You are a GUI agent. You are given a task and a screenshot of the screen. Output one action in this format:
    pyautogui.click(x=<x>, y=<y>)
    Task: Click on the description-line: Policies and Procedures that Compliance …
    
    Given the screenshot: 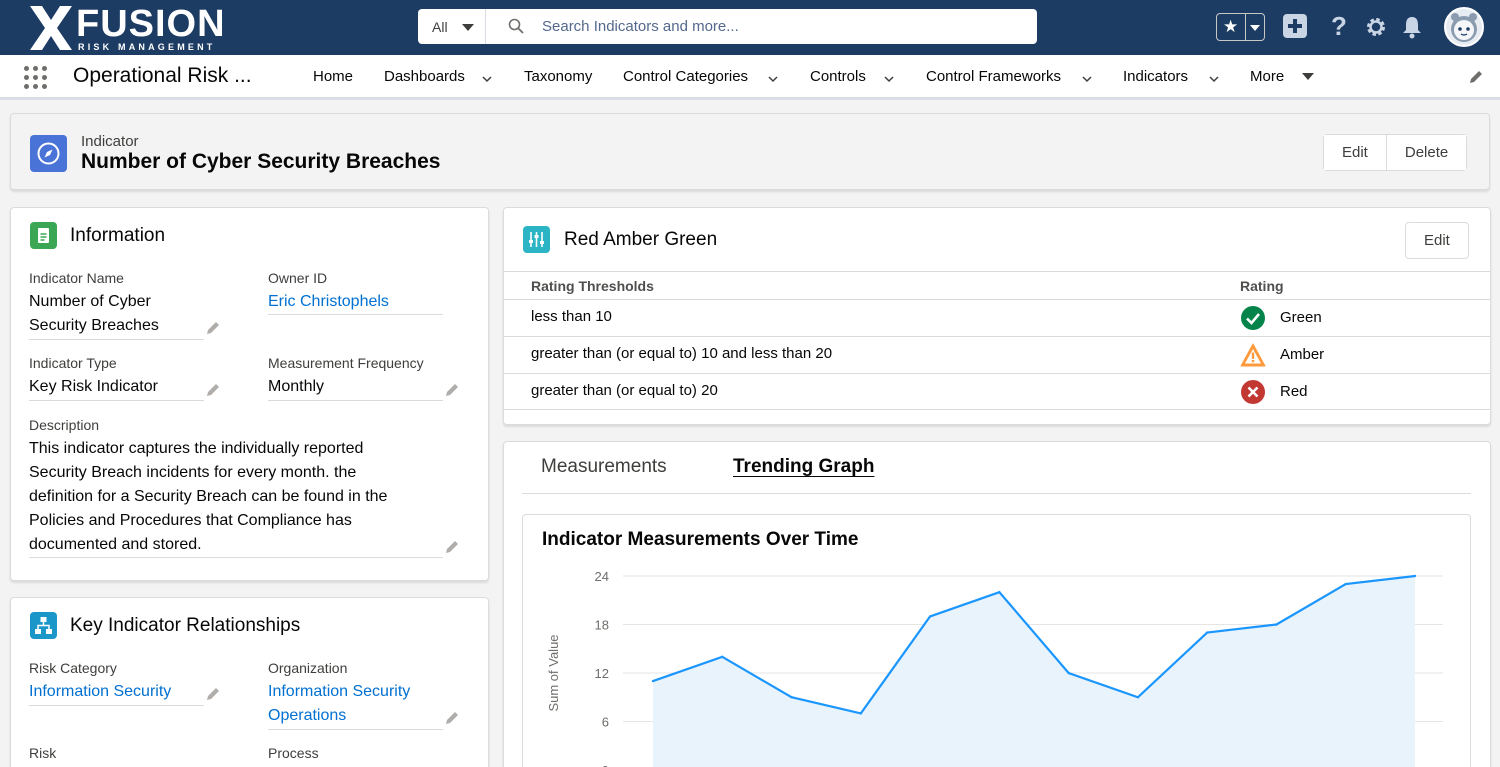 What is the action you would take?
    pyautogui.click(x=190, y=520)
    